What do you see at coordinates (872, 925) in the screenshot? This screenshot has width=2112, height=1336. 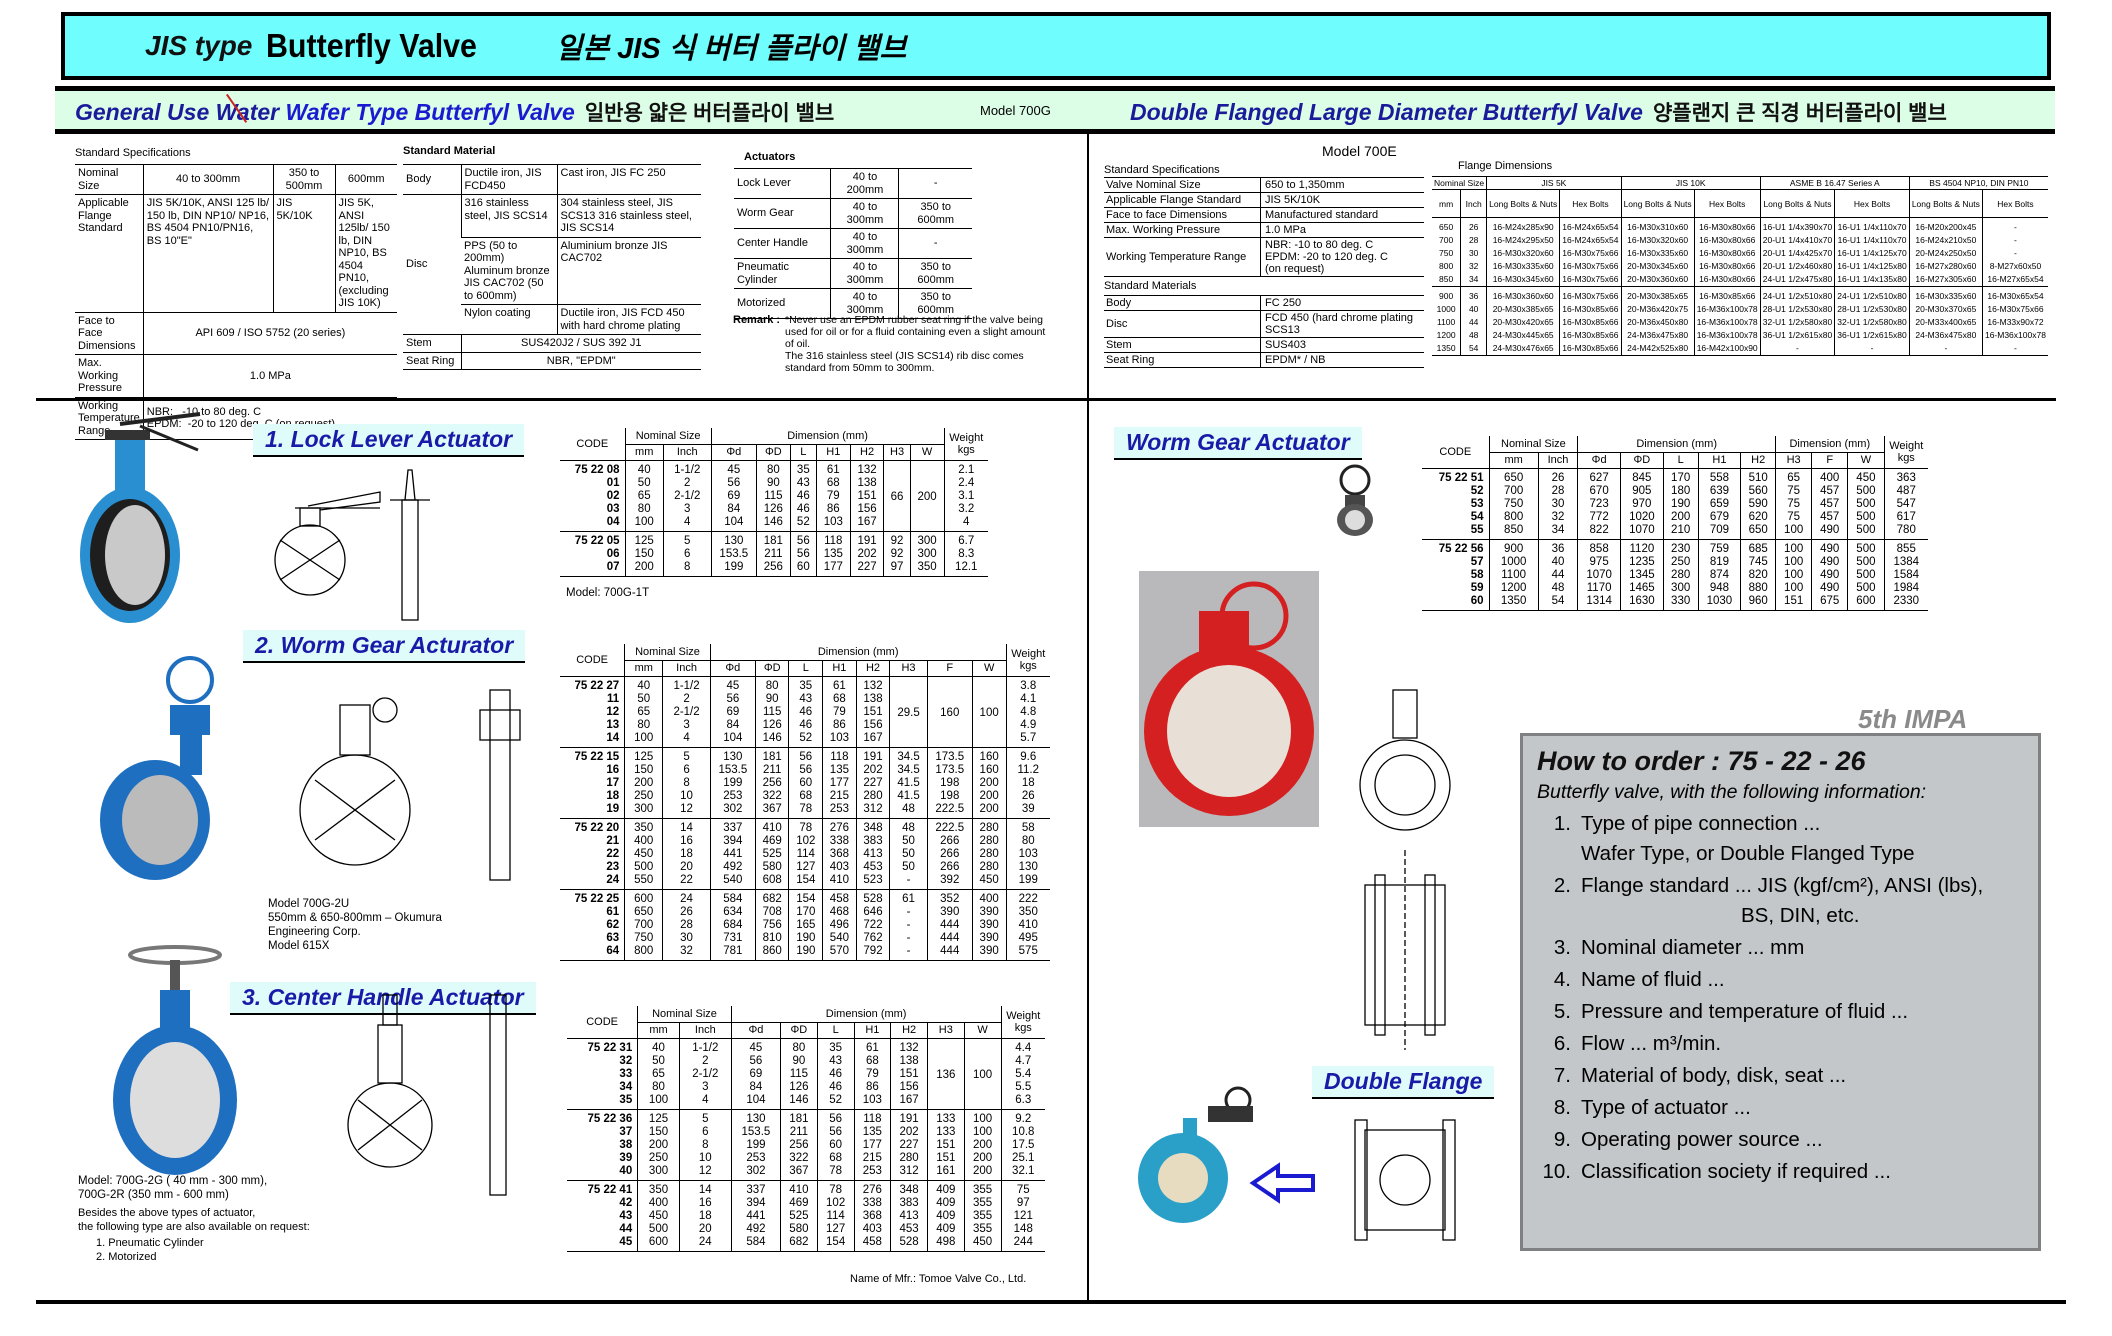 I see `table-cell: 722` at bounding box center [872, 925].